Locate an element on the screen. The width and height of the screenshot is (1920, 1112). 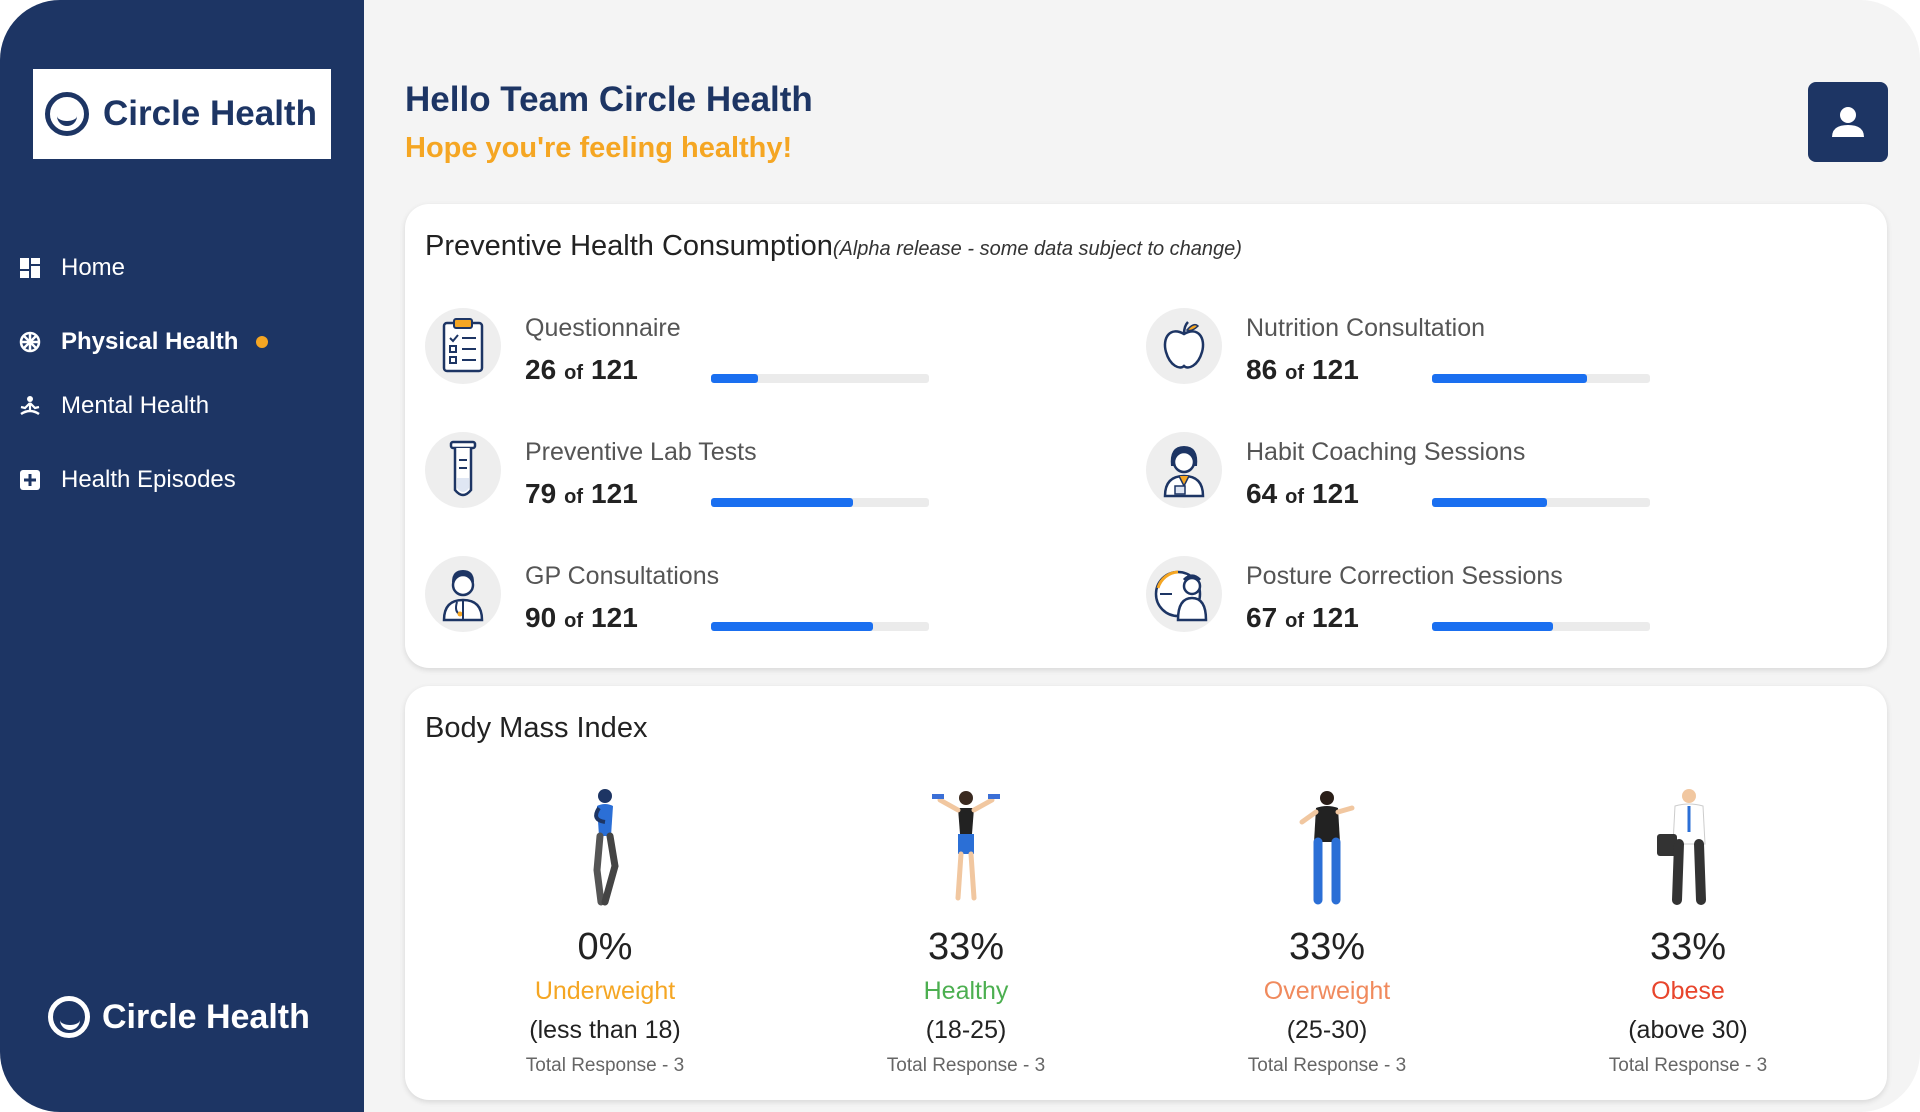
sidebar-item-label: Physical Health is located at coordinates (150, 341).